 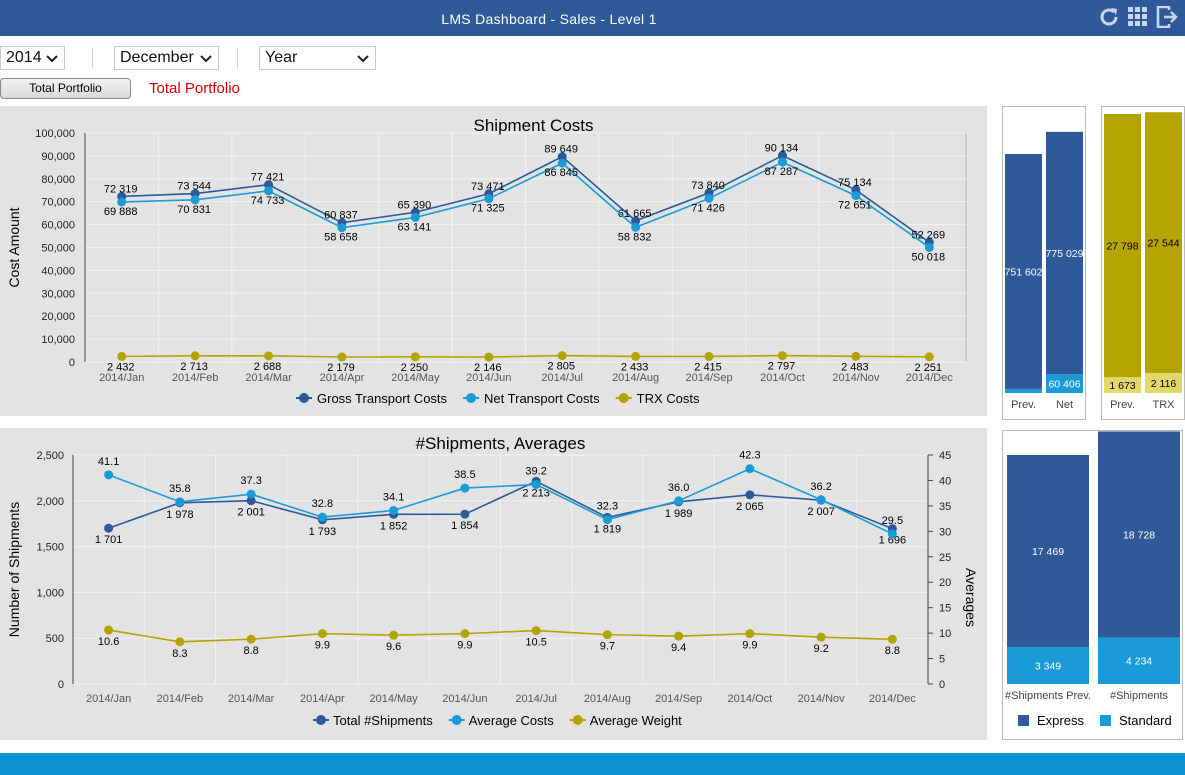 I want to click on logout-icon, so click(x=1167, y=17).